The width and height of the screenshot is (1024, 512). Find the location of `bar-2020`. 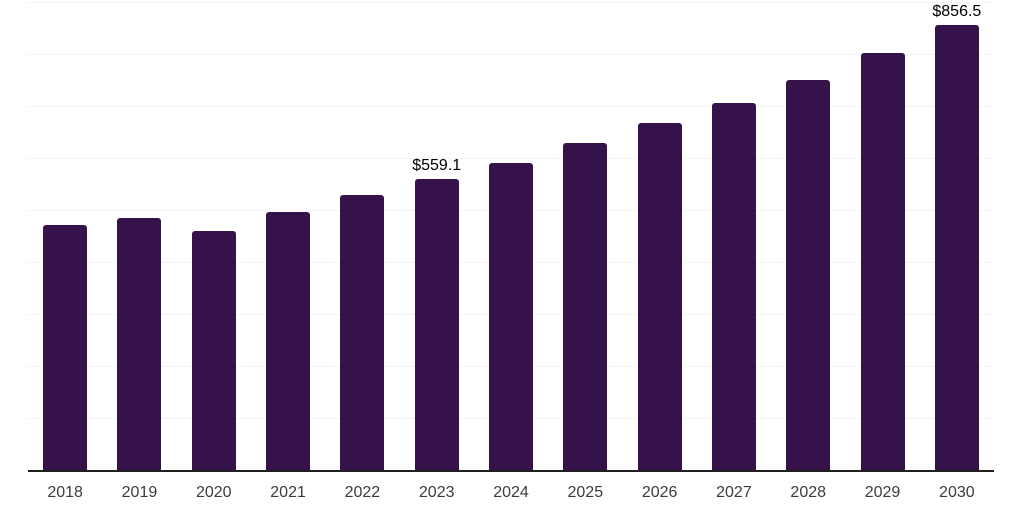

bar-2020 is located at coordinates (213, 350).